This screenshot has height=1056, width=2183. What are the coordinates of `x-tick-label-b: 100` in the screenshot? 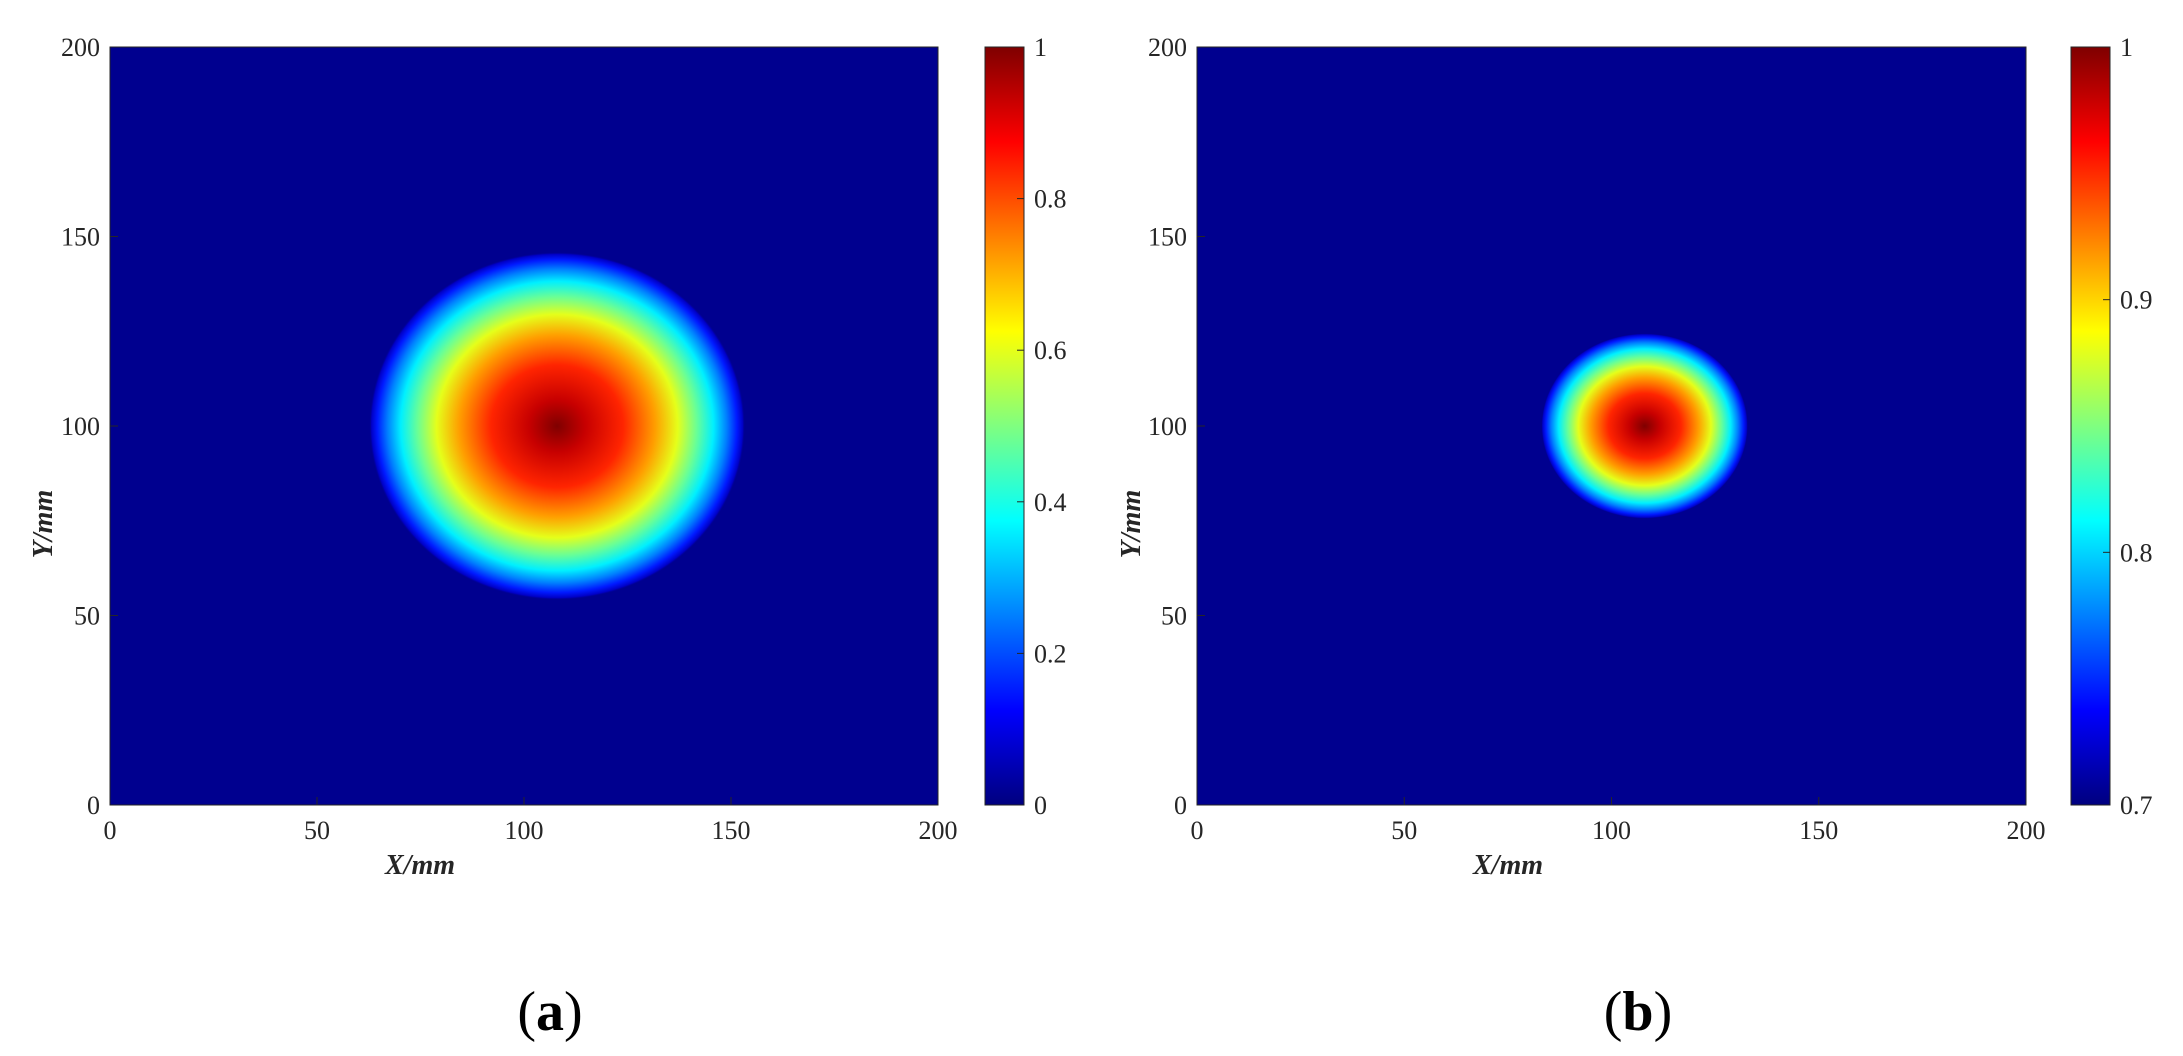 It's located at (1611, 830).